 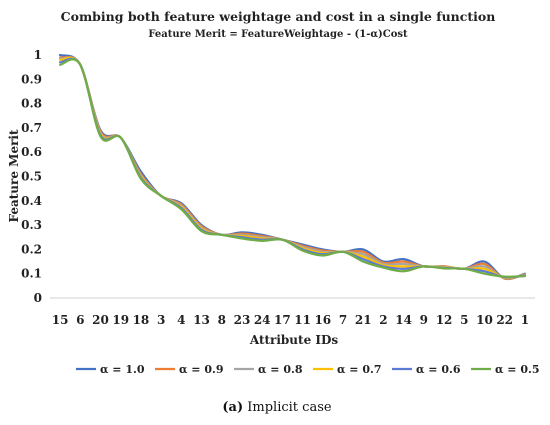 I want to click on x-tick-label: 10, so click(x=484, y=320).